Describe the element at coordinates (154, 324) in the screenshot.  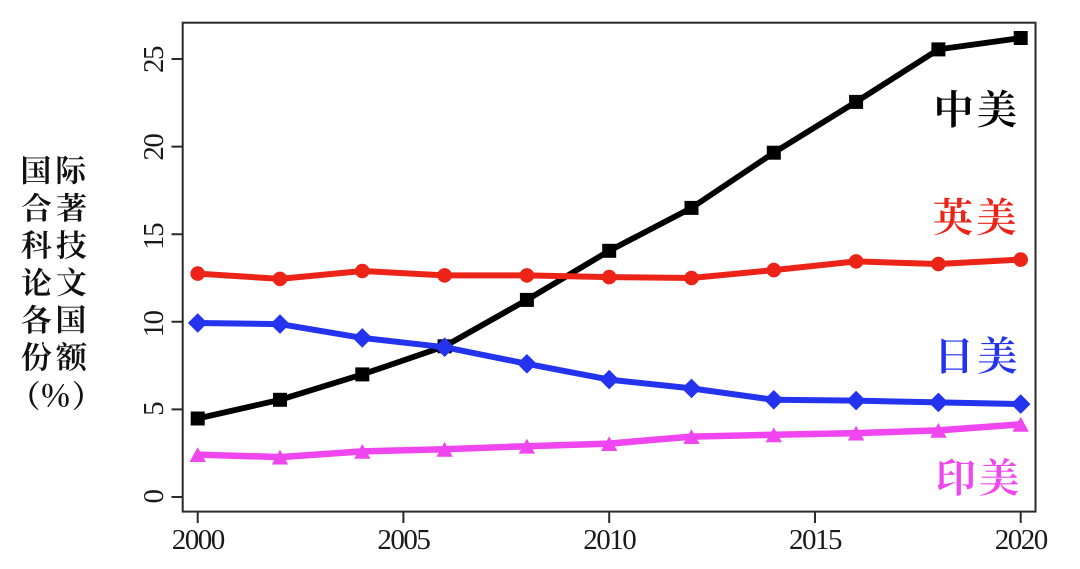
I see `svg-text: 10` at that location.